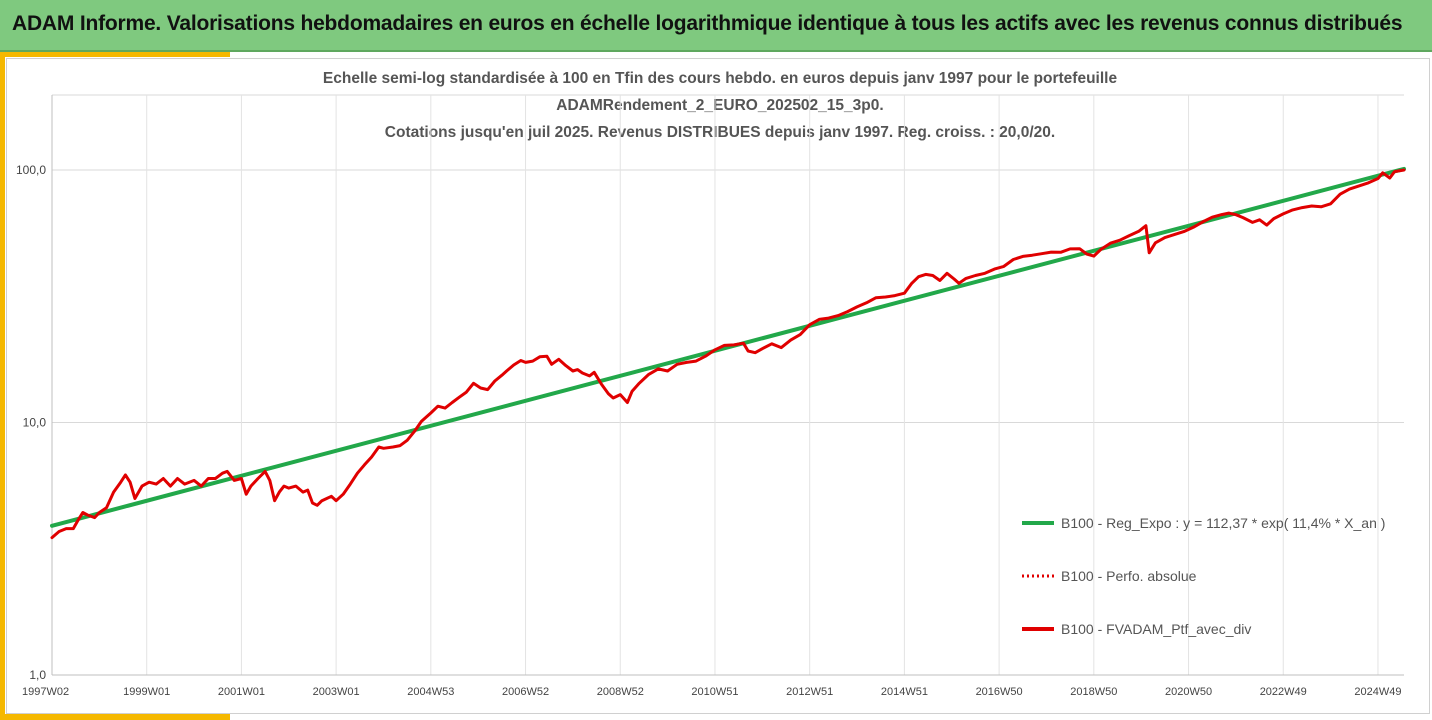  What do you see at coordinates (1377, 692) in the screenshot?
I see `x-tick-label: 2024W49` at bounding box center [1377, 692].